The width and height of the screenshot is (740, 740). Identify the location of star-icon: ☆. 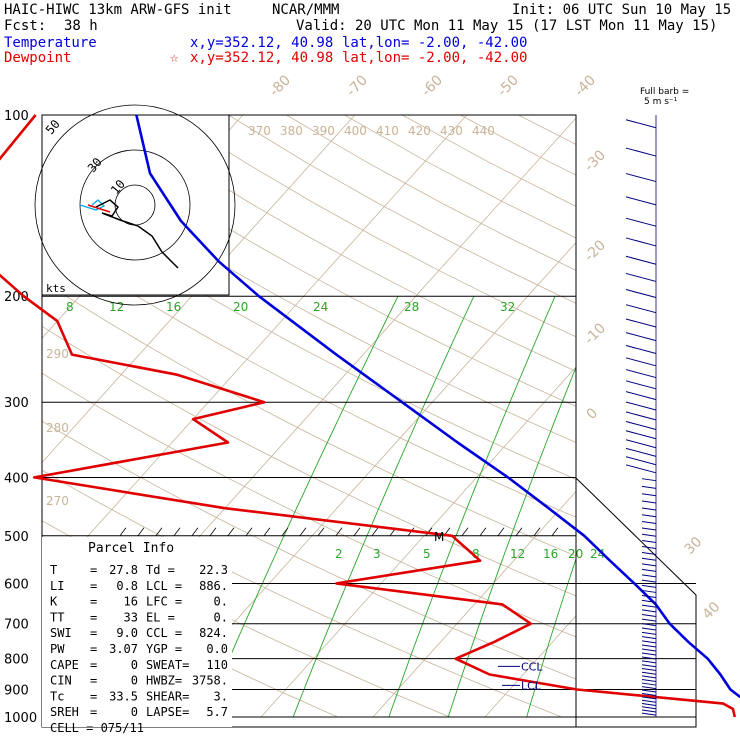
(174, 58).